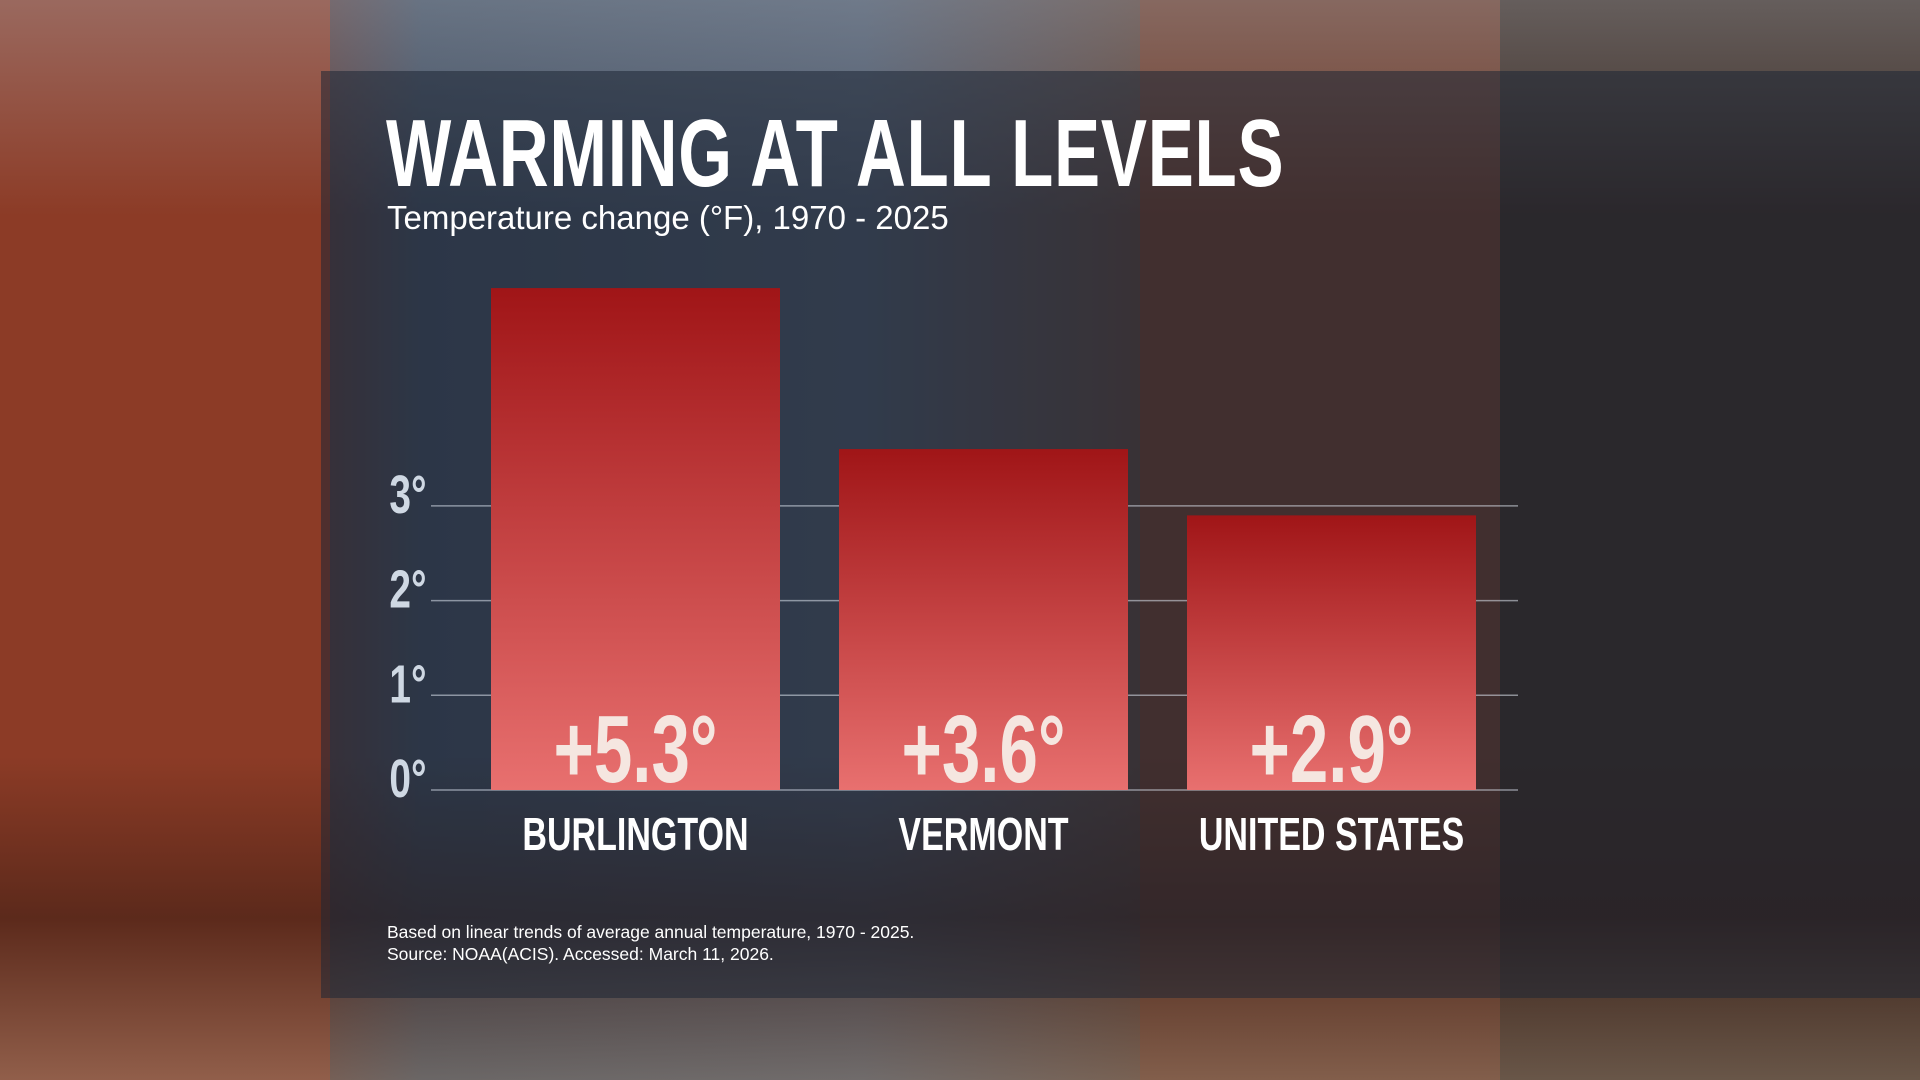 This screenshot has width=1920, height=1080. What do you see at coordinates (835, 153) in the screenshot?
I see `chart-title: WARMING AT ALL LEVELS` at bounding box center [835, 153].